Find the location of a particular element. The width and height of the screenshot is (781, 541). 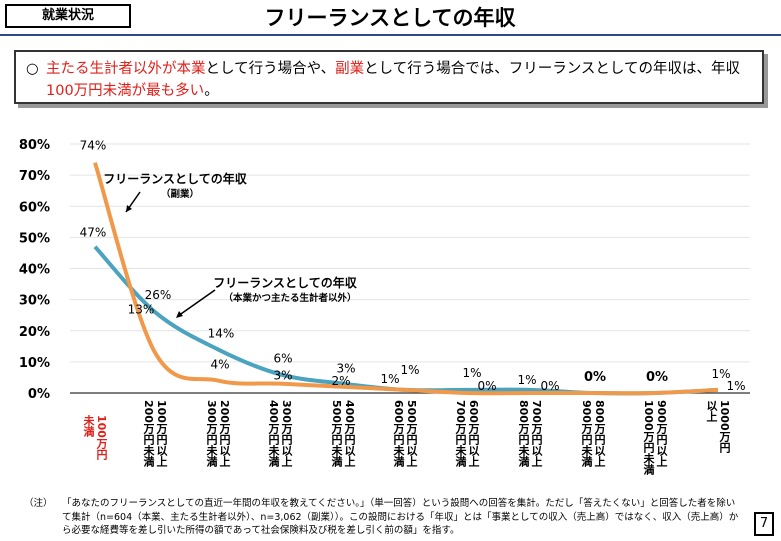

data-label: 13% is located at coordinates (141, 310).